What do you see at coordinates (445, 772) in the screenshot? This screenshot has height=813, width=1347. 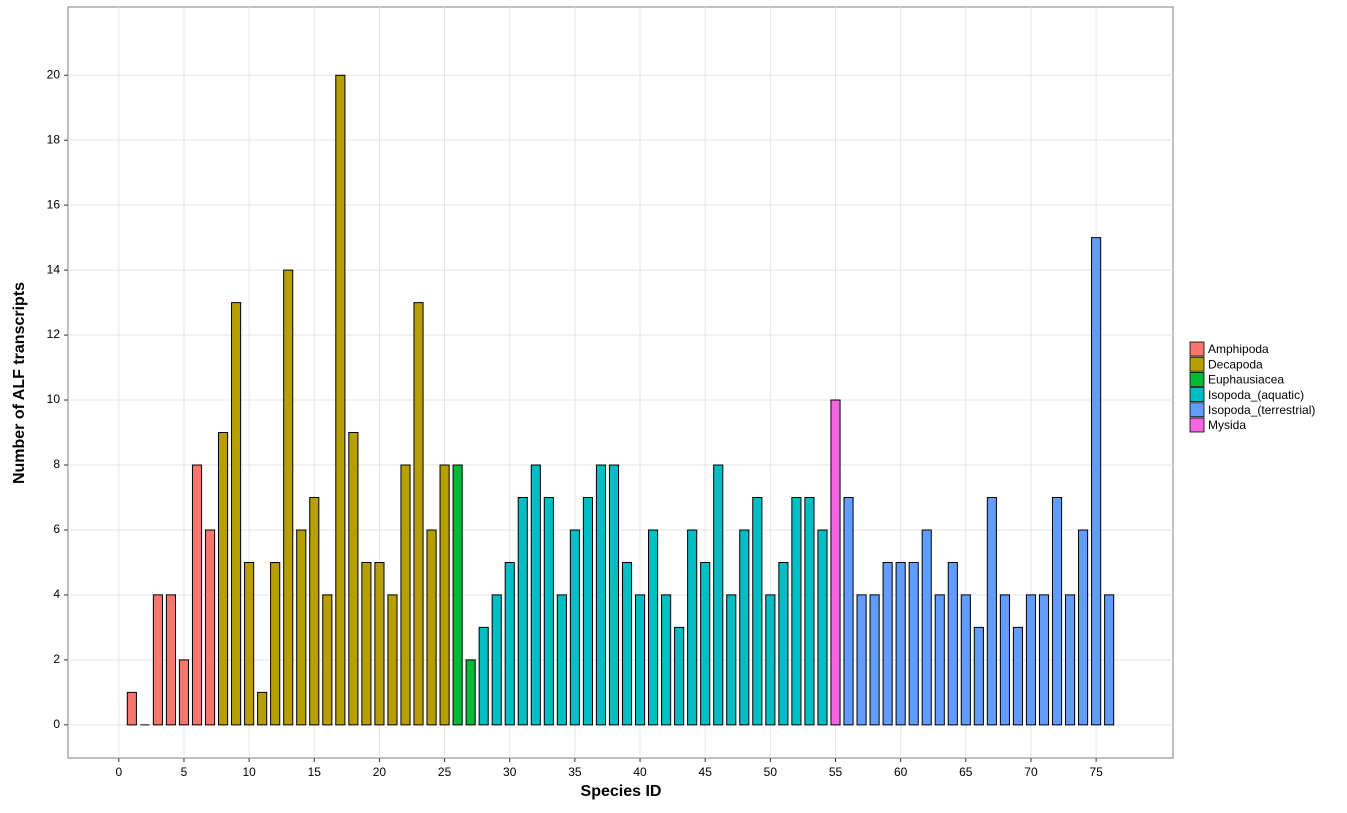 I see `x-tick-label: 25` at bounding box center [445, 772].